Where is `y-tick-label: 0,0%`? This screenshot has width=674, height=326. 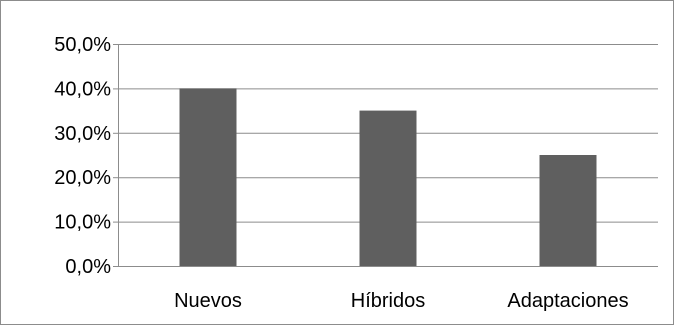 y-tick-label: 0,0% is located at coordinates (88, 267).